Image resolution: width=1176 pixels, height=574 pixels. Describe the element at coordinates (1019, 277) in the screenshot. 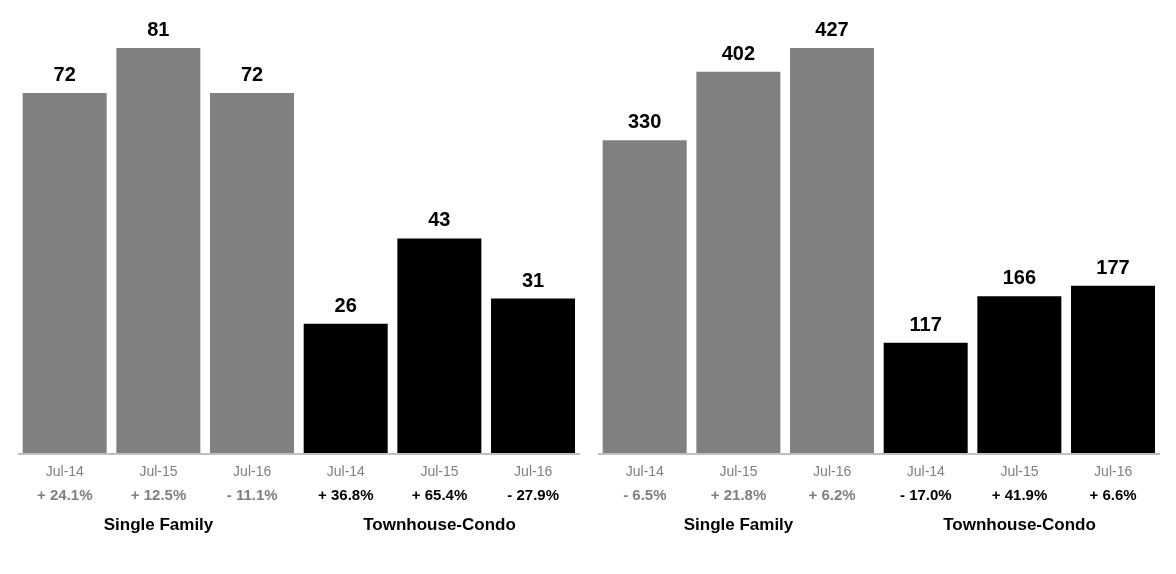

I see `data-label: 166` at that location.